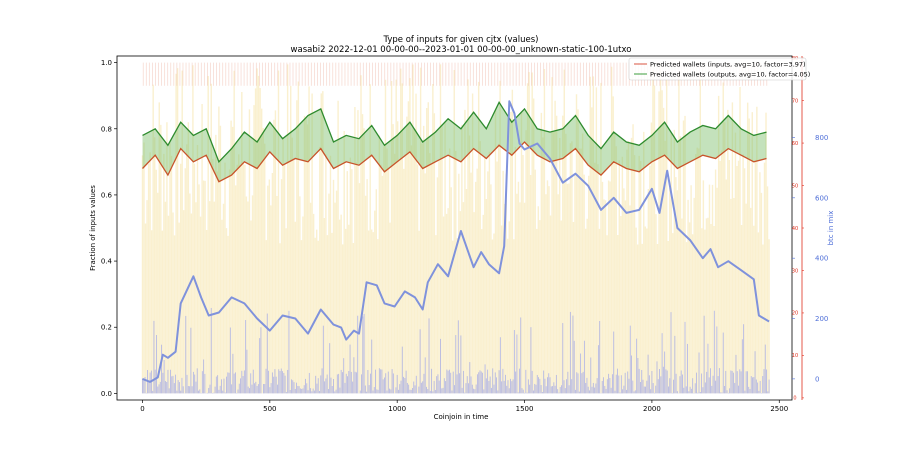 Image resolution: width=900 pixels, height=450 pixels. I want to click on x-tick-label: 1500, so click(525, 409).